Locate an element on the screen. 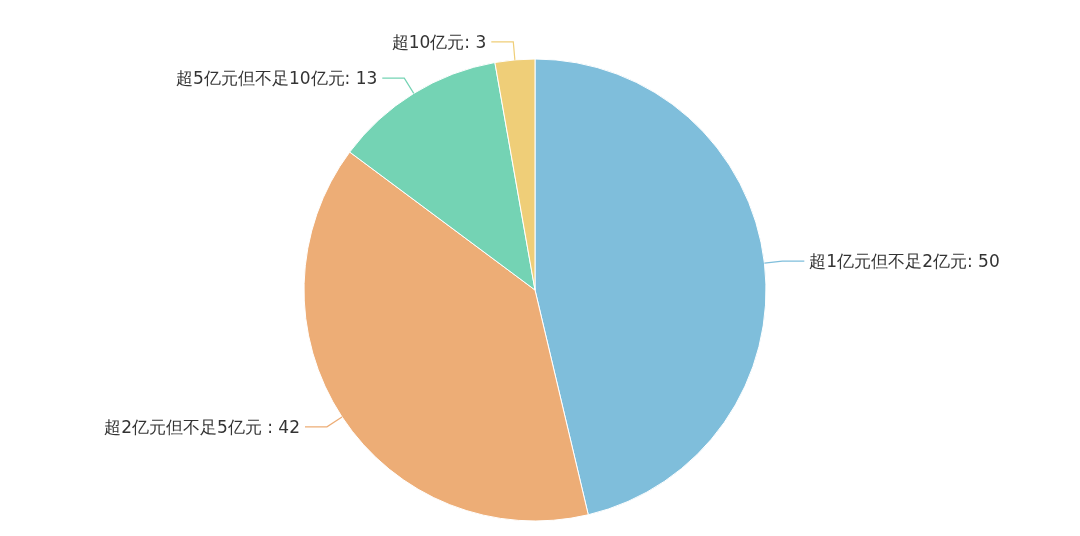  data-label: : 42 is located at coordinates (283, 426).